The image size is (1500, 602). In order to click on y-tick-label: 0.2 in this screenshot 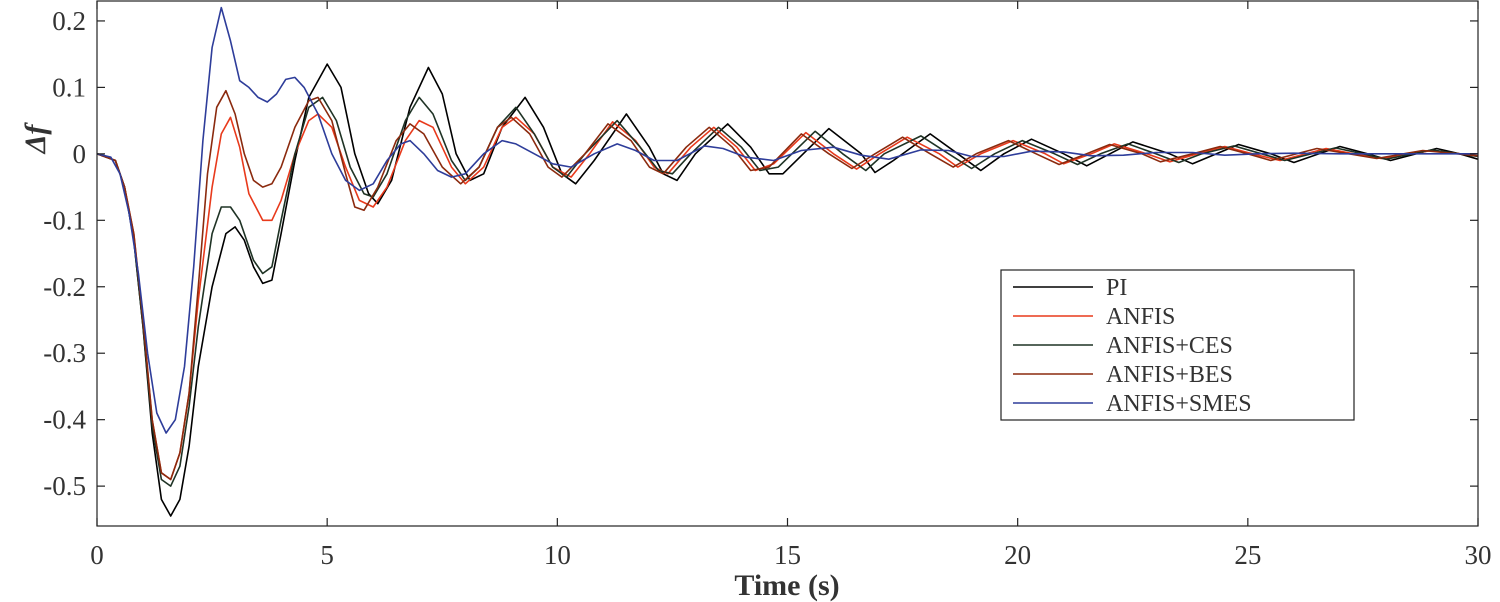, I will do `click(69, 21)`.